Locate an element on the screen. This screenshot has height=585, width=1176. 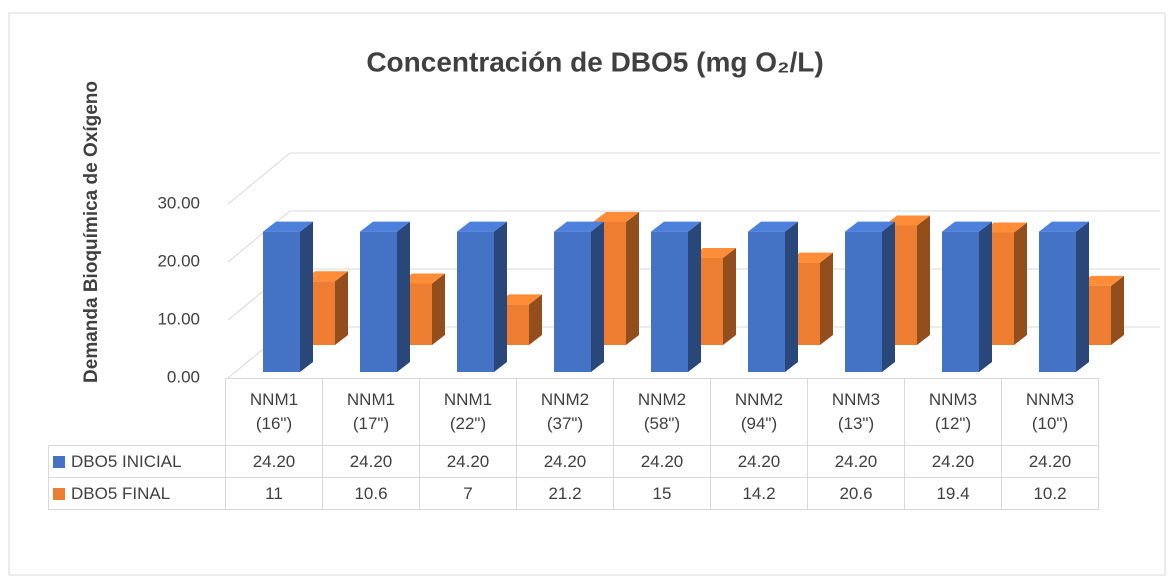
legend-cell: DBO5 FINAL is located at coordinates (137, 493).